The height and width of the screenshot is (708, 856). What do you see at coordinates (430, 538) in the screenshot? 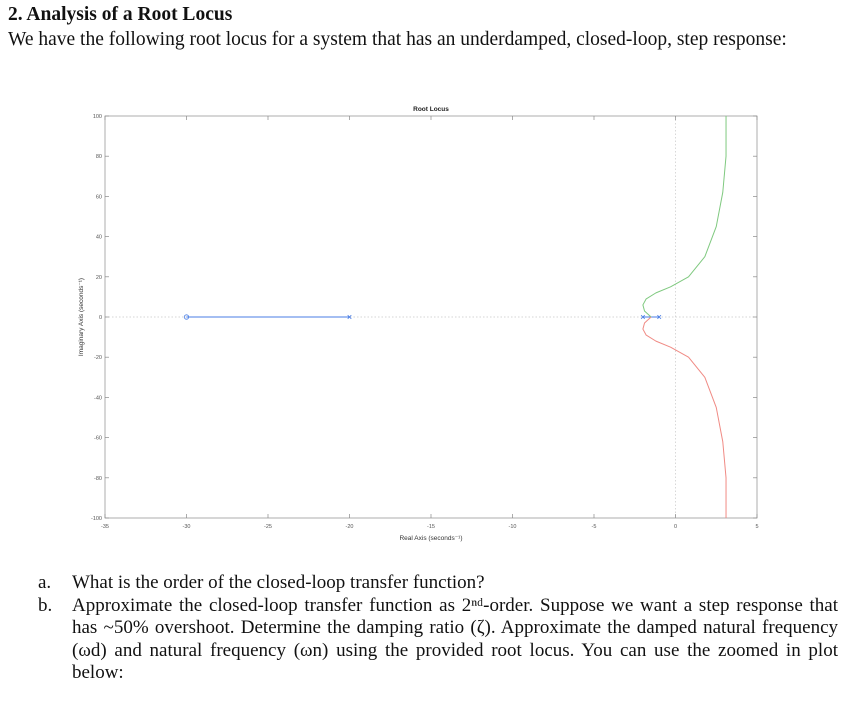
I see `x-axis-label: Real Axis (seconds⁻¹)` at bounding box center [430, 538].